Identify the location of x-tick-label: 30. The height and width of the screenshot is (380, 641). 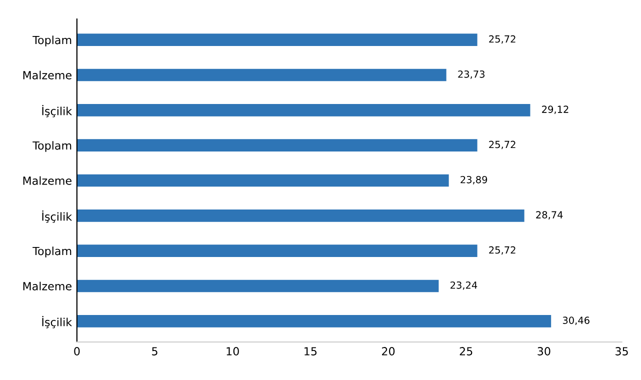
(544, 351).